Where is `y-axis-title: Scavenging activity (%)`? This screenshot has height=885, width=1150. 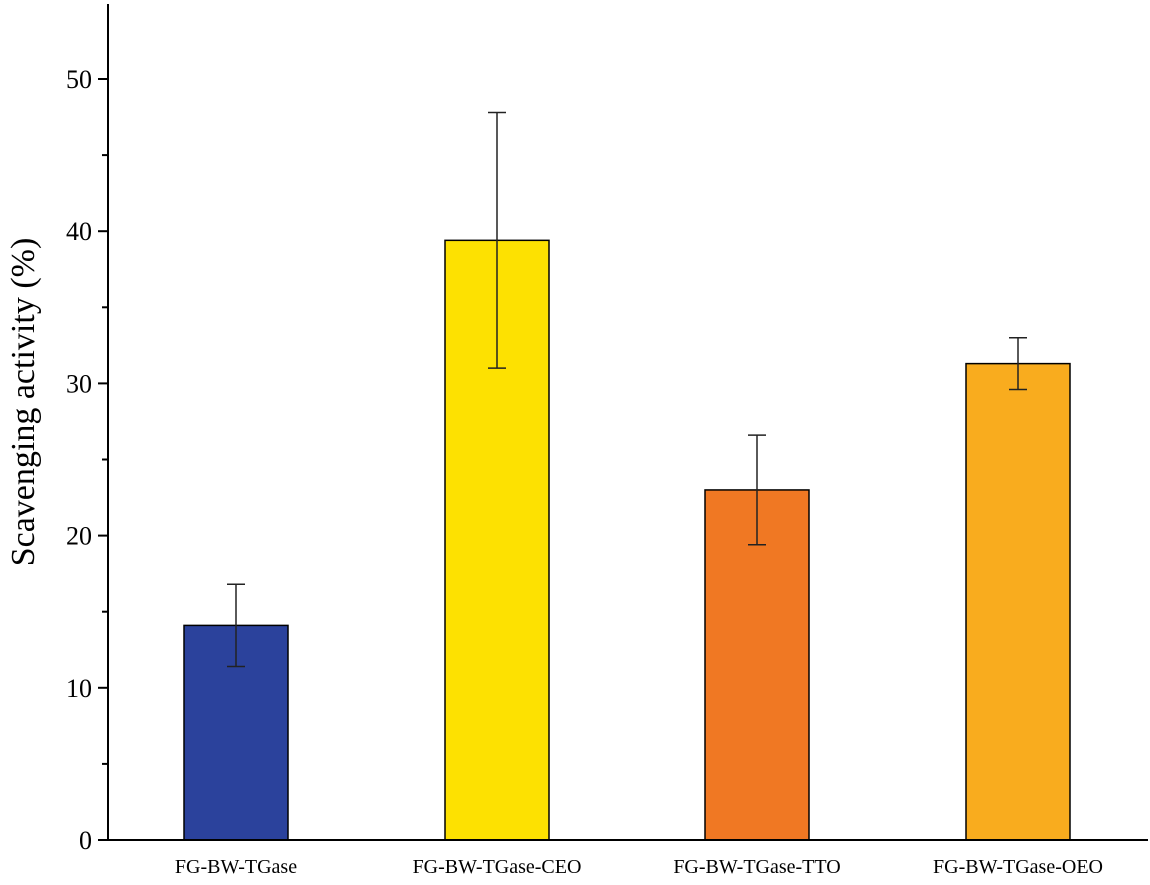
y-axis-title: Scavenging activity (%) is located at coordinates (23, 402).